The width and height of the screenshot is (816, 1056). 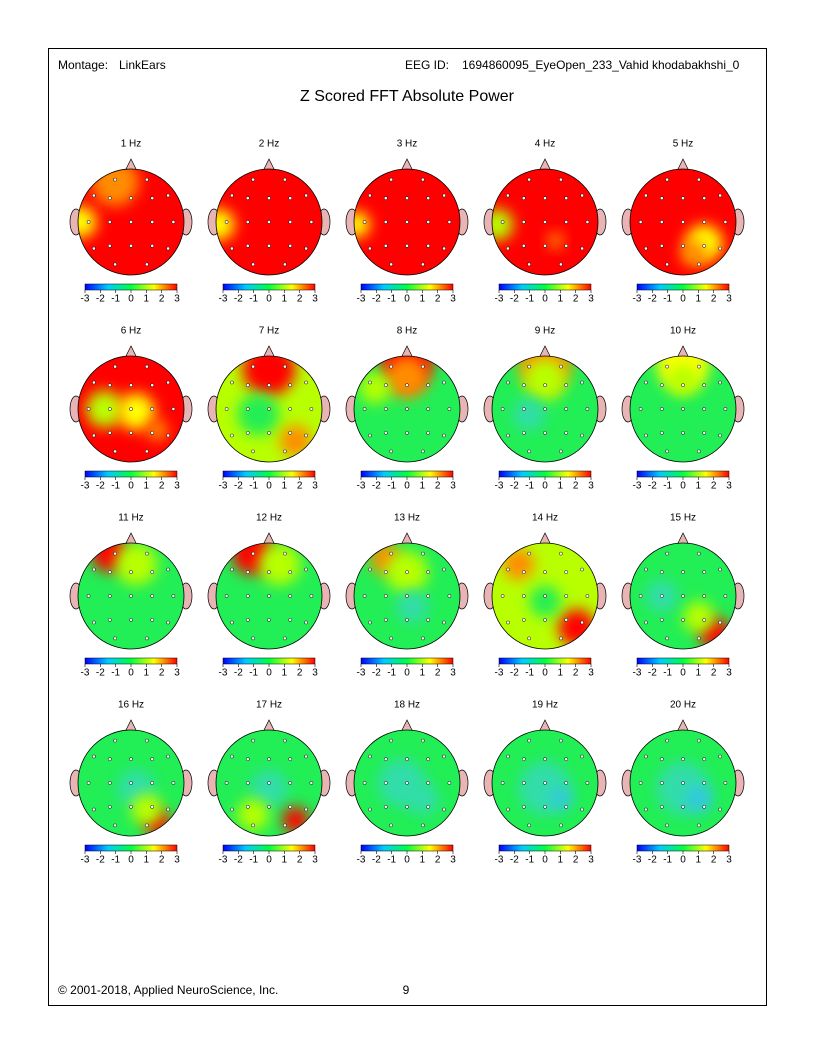 I want to click on map-label: 19 Hz, so click(x=545, y=705).